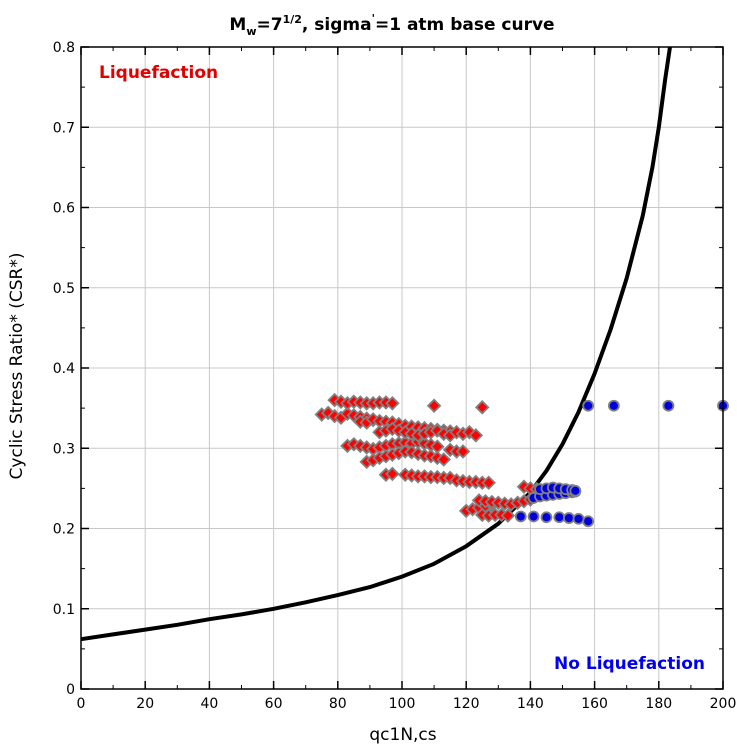  Describe the element at coordinates (466, 704) in the screenshot. I see `x-tick-label: 120` at that location.